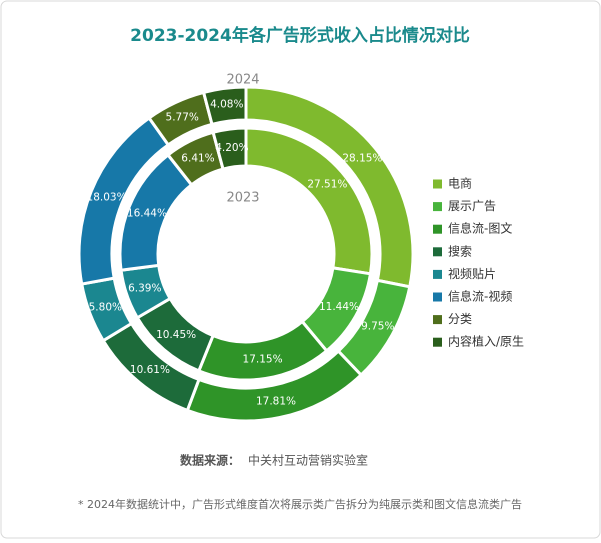  Describe the element at coordinates (242, 80) in the screenshot. I see `ring-label: 2024` at that location.